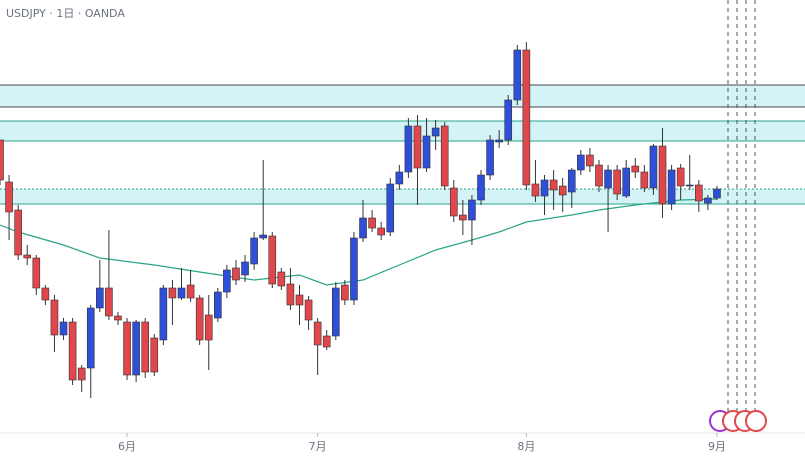 The width and height of the screenshot is (805, 460). Describe the element at coordinates (741, 216) in the screenshot. I see `future-markers` at that location.